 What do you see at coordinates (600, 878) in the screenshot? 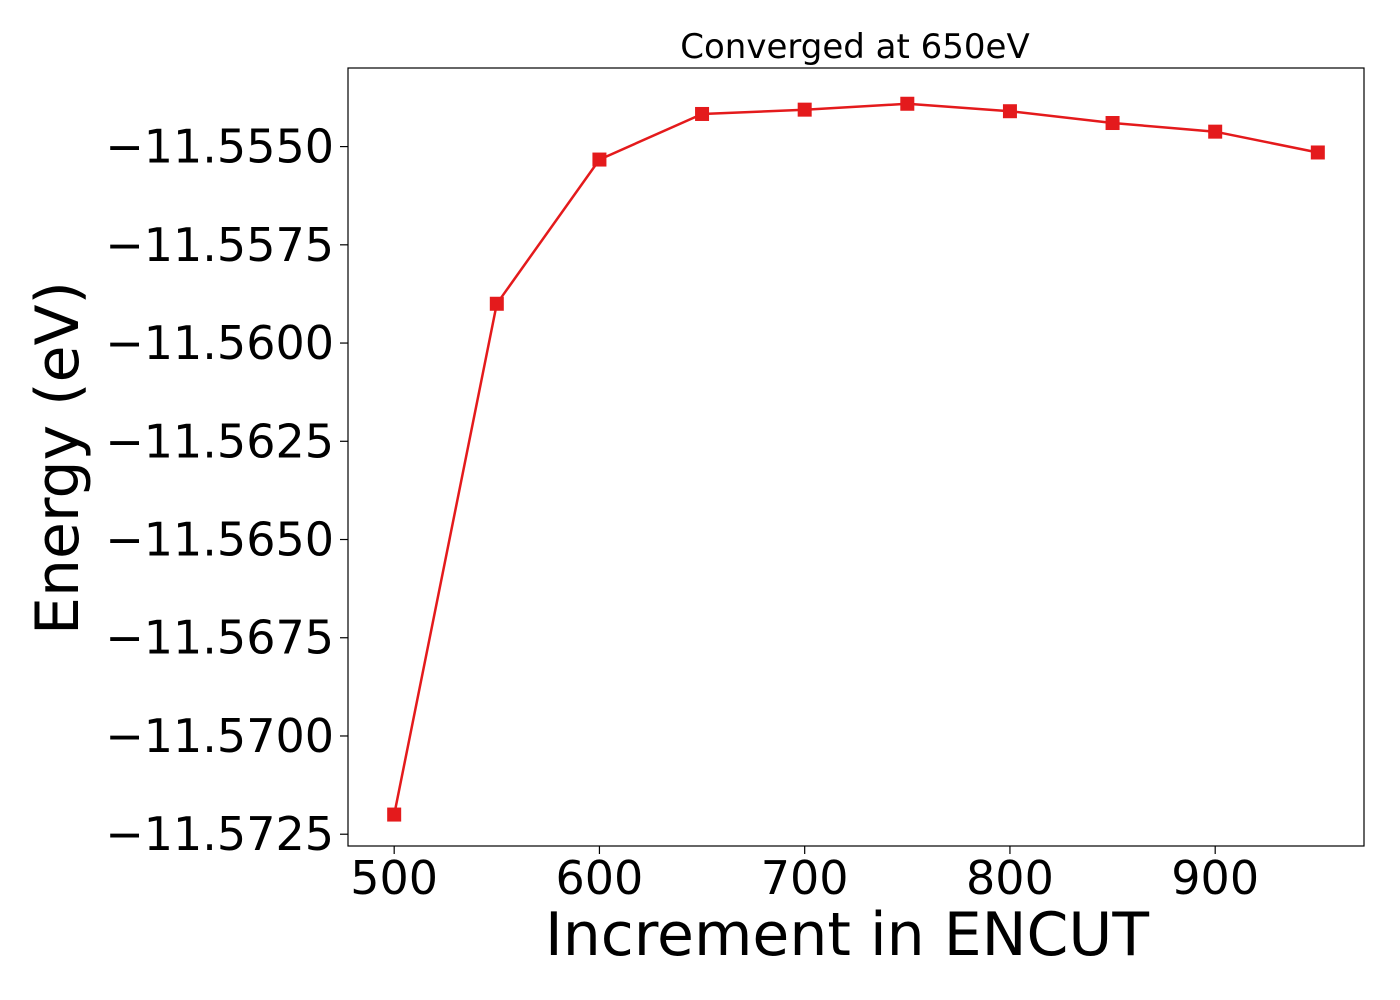
I see `x-tick-label: 600` at bounding box center [600, 878].